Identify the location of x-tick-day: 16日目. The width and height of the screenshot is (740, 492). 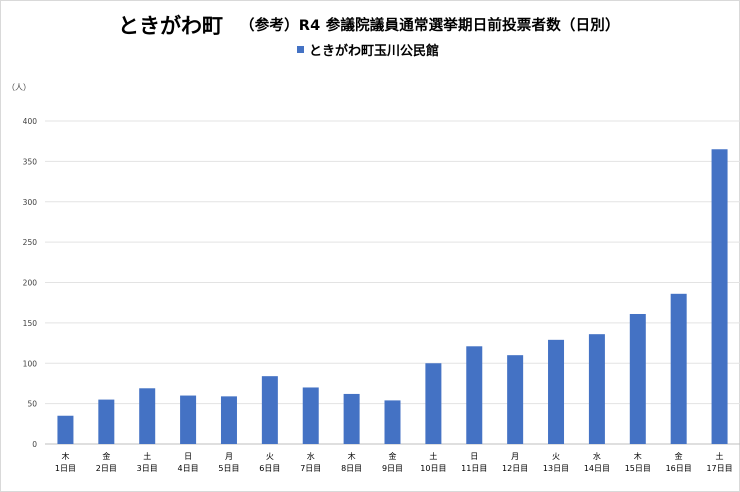
(679, 468).